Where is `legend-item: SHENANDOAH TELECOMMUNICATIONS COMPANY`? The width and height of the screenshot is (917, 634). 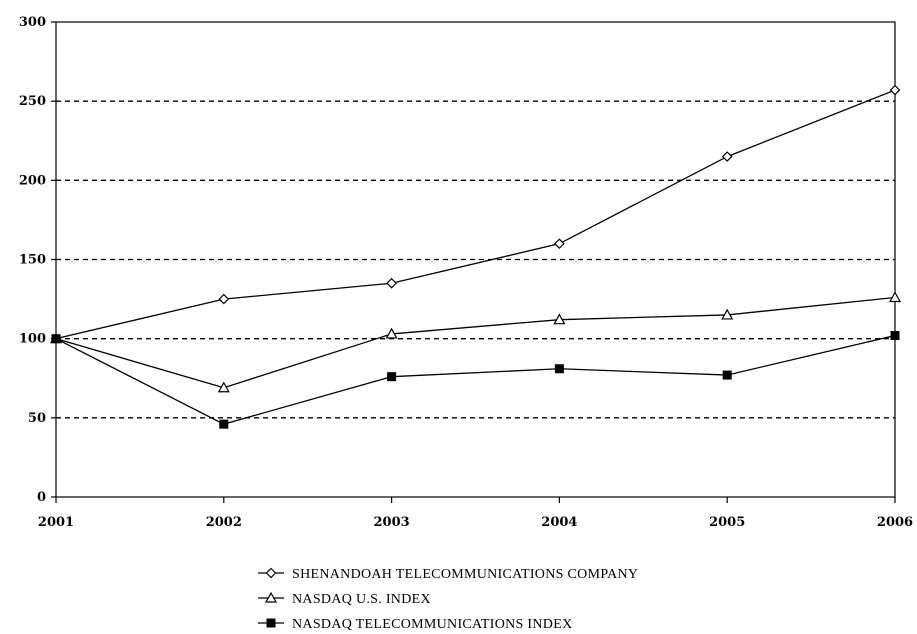 legend-item: SHENANDOAH TELECOMMUNICATIONS COMPANY is located at coordinates (448, 574).